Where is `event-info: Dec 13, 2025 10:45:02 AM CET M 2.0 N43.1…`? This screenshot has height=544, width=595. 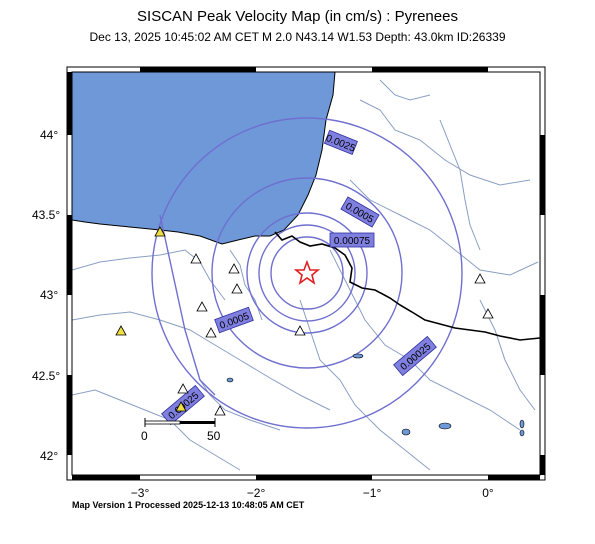
event-info: Dec 13, 2025 10:45:02 AM CET M 2.0 N43.1… is located at coordinates (297, 37).